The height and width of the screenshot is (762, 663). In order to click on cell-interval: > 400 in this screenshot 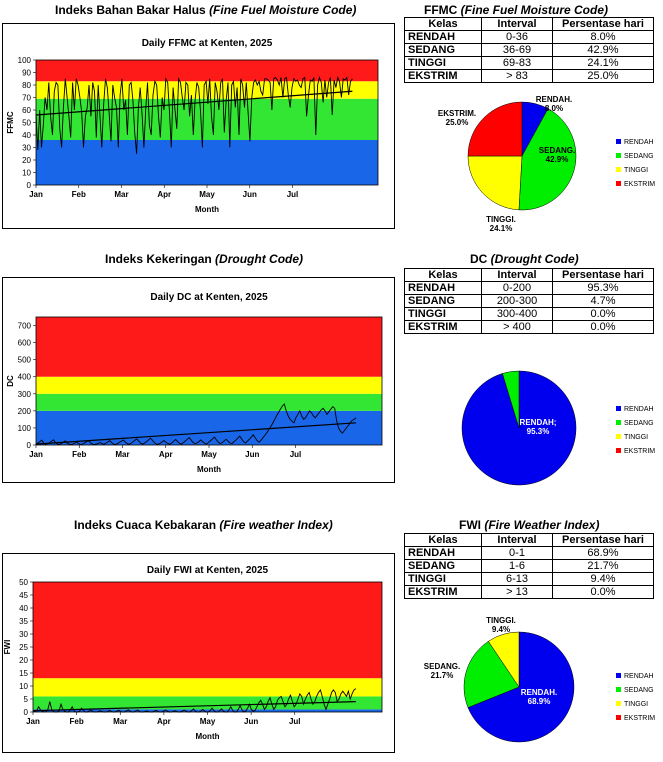, I will do `click(517, 327)`.